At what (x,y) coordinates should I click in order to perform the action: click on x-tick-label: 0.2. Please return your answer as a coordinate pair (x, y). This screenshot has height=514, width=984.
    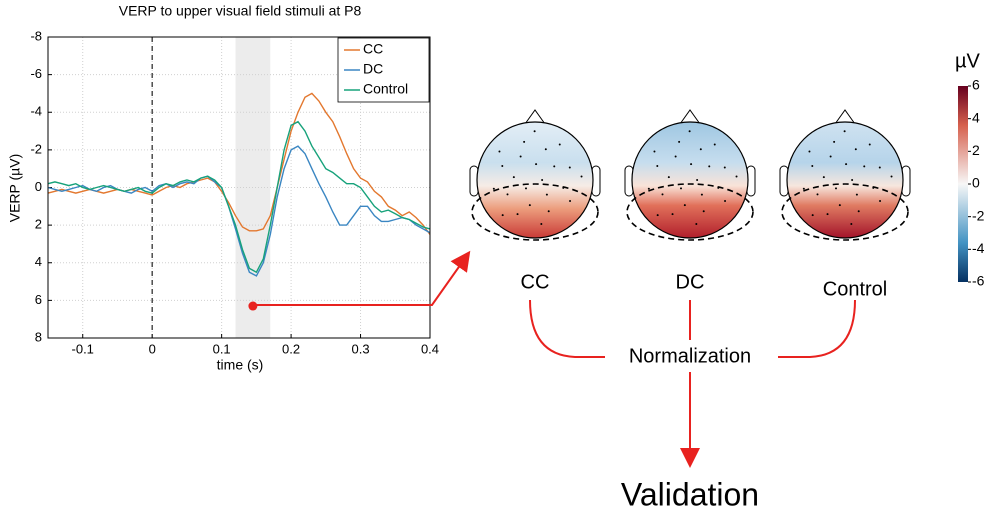
    Looking at the image, I should click on (291, 348).